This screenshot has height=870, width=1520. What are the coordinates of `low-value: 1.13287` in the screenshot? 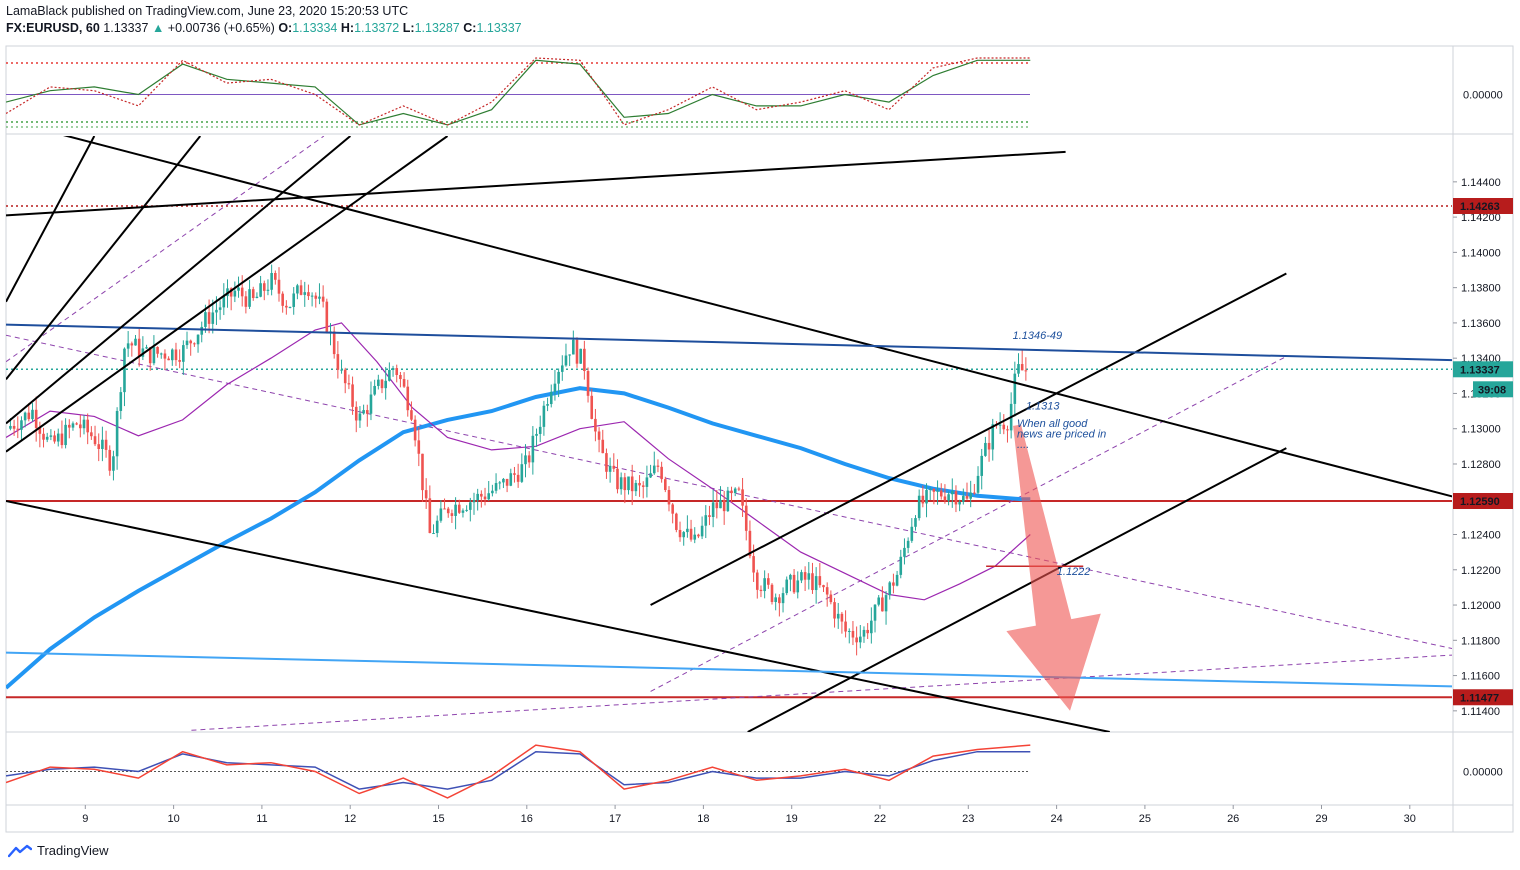 It's located at (437, 28).